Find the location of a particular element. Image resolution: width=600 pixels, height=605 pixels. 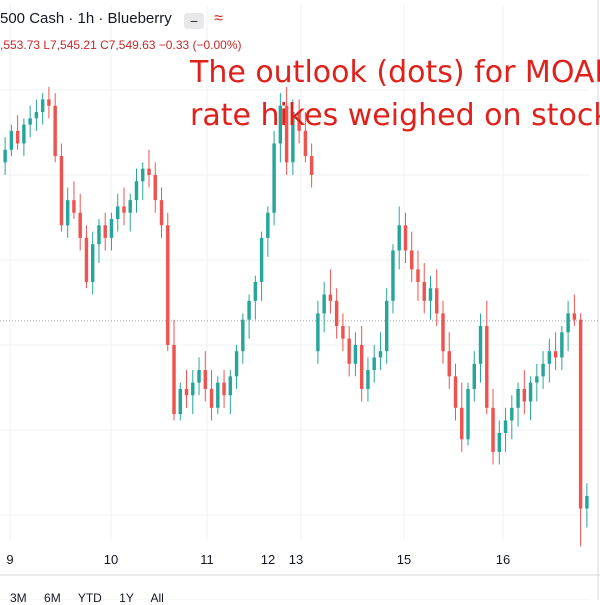

range-3m-button: 3M is located at coordinates (18, 598).